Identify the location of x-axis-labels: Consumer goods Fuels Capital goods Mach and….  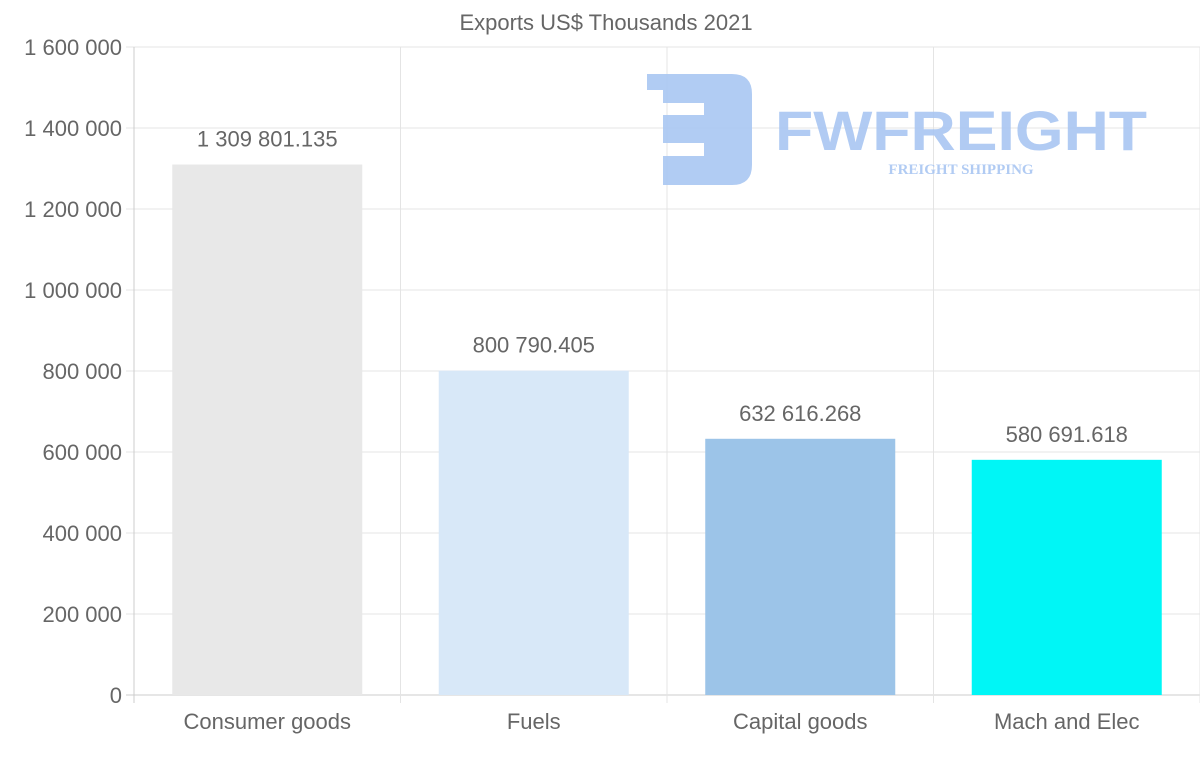
(661, 721).